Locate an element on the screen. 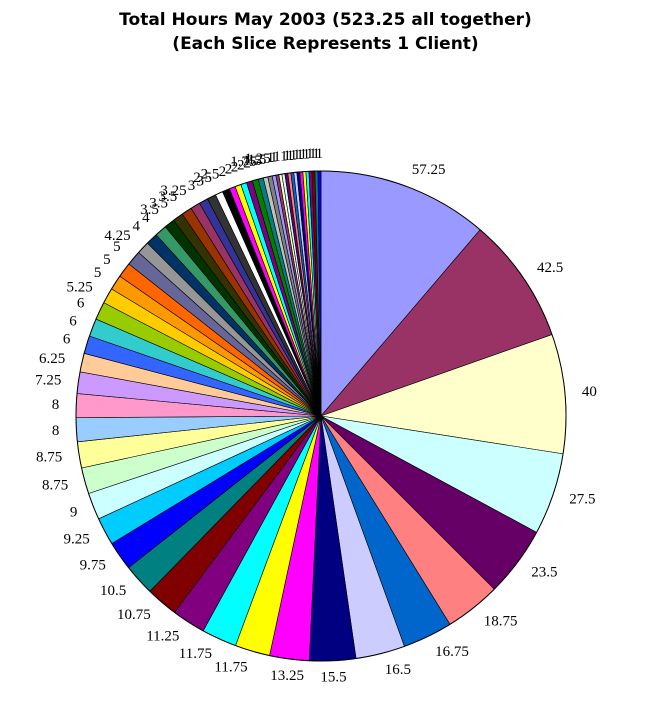  slice-label: 16.5 is located at coordinates (398, 670).